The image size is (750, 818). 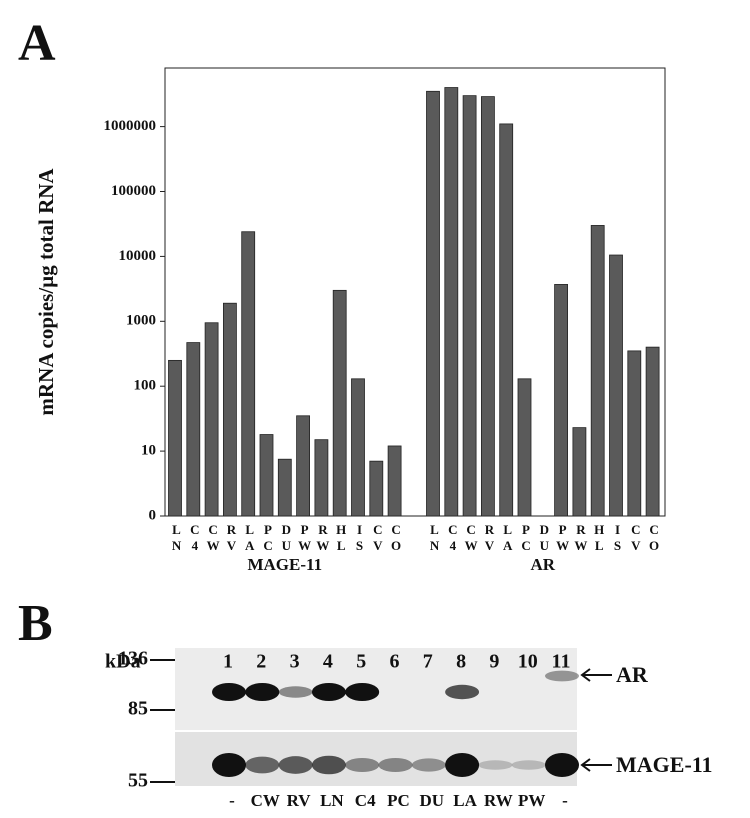 I want to click on lane-label: PW, so click(x=531, y=800).